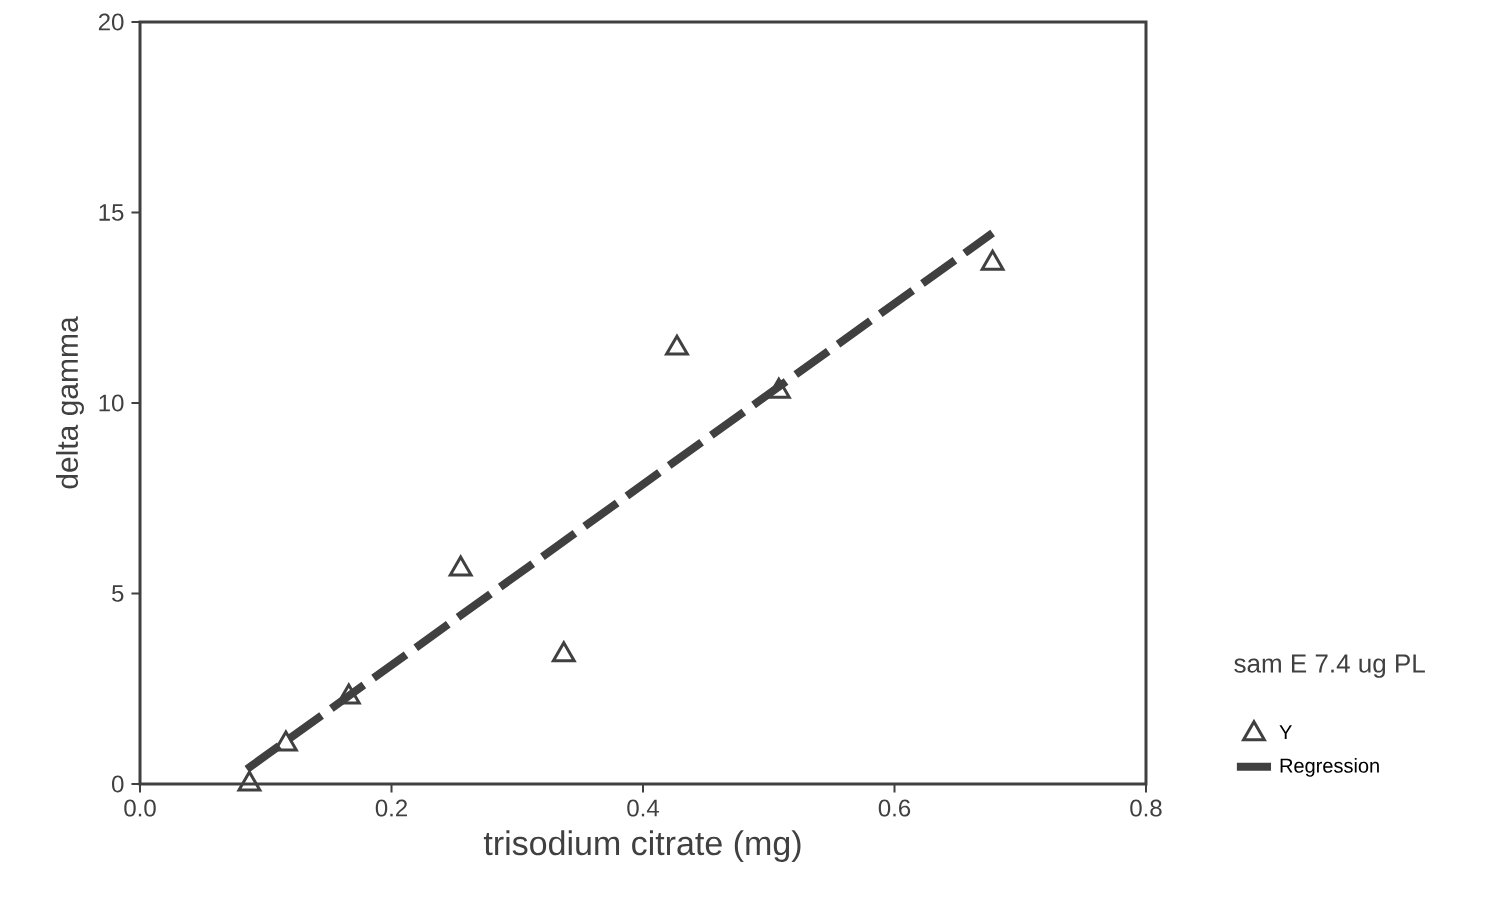  What do you see at coordinates (1329, 767) in the screenshot?
I see `legend-label: Regression` at bounding box center [1329, 767].